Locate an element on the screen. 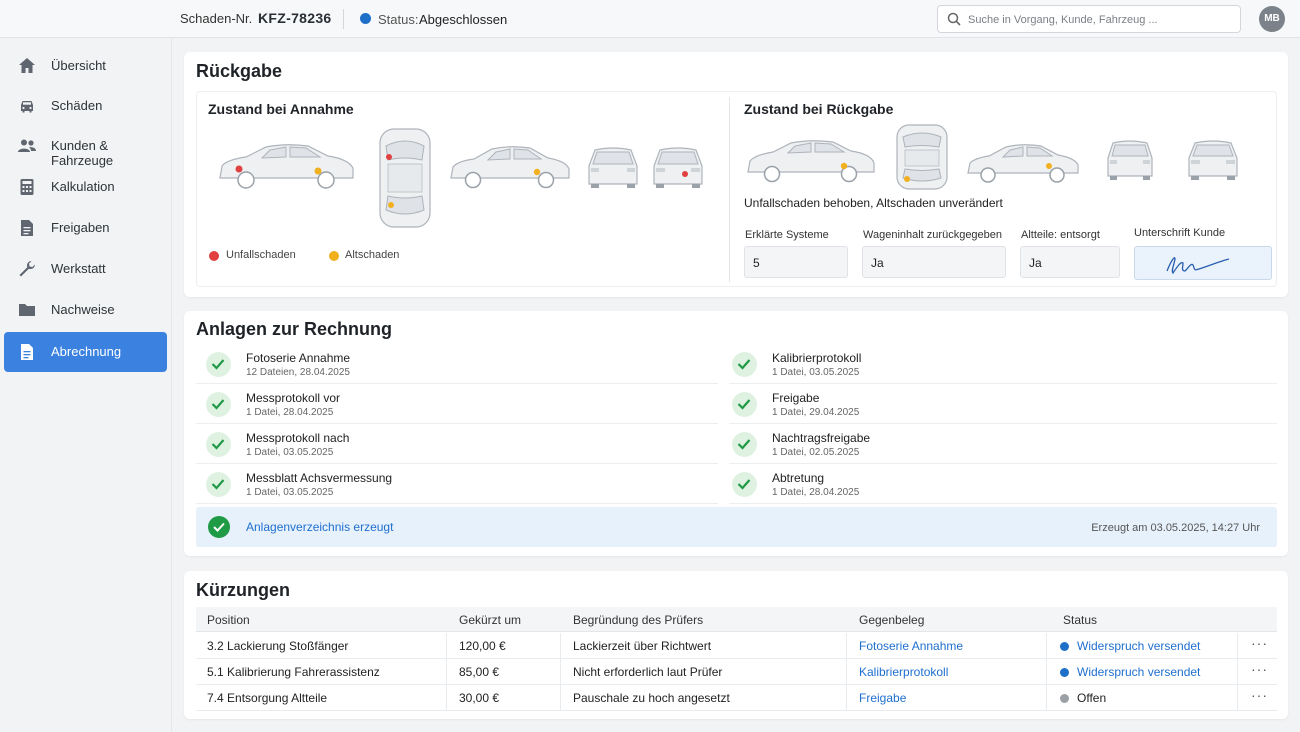 This screenshot has height=732, width=1300. annahme-title: Zustand bei Annahme is located at coordinates (281, 109).